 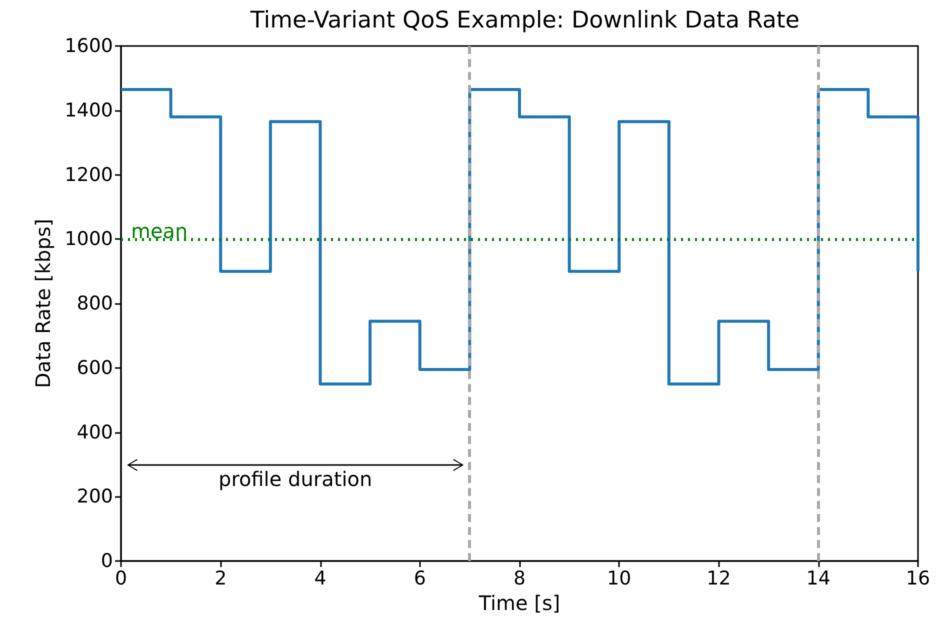 I want to click on x-tick-label: 16, so click(x=918, y=579).